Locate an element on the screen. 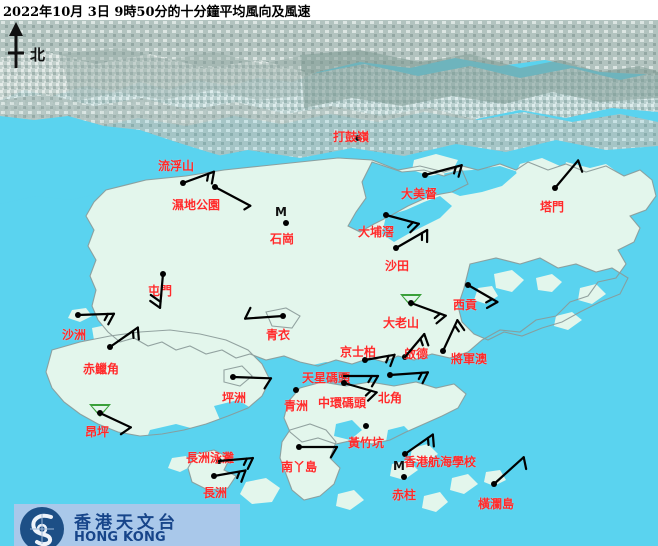 The width and height of the screenshot is (658, 546). station-label: 長洲泳灘 is located at coordinates (210, 458).